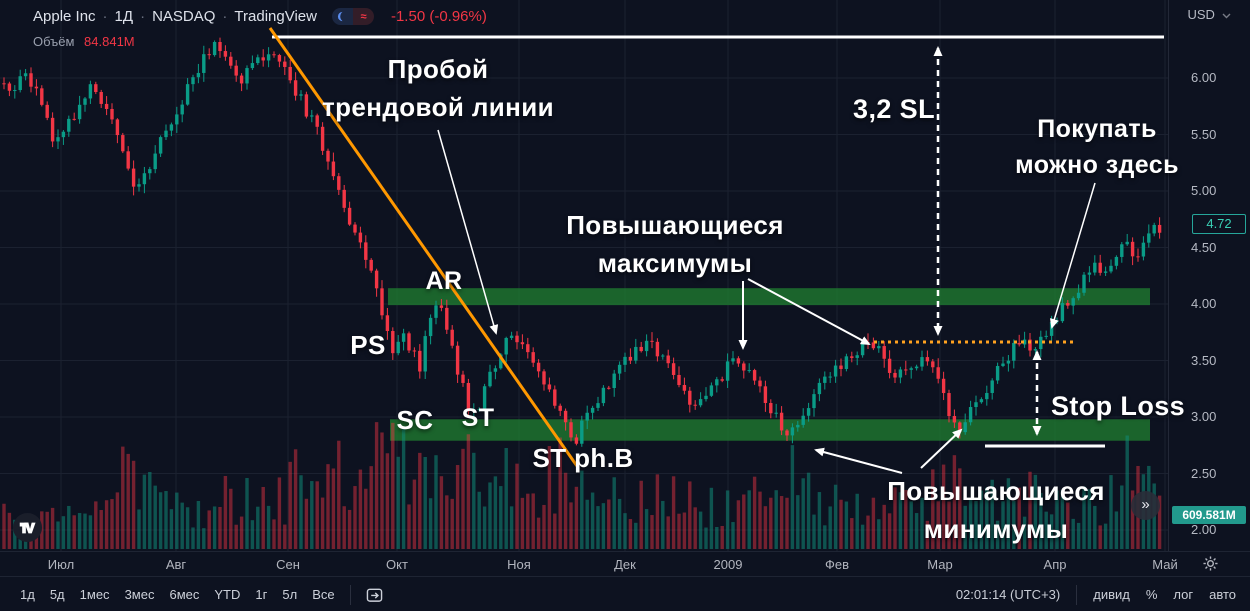  Describe the element at coordinates (227, 594) in the screenshot. I see `range-button-YTD: YTD` at that location.